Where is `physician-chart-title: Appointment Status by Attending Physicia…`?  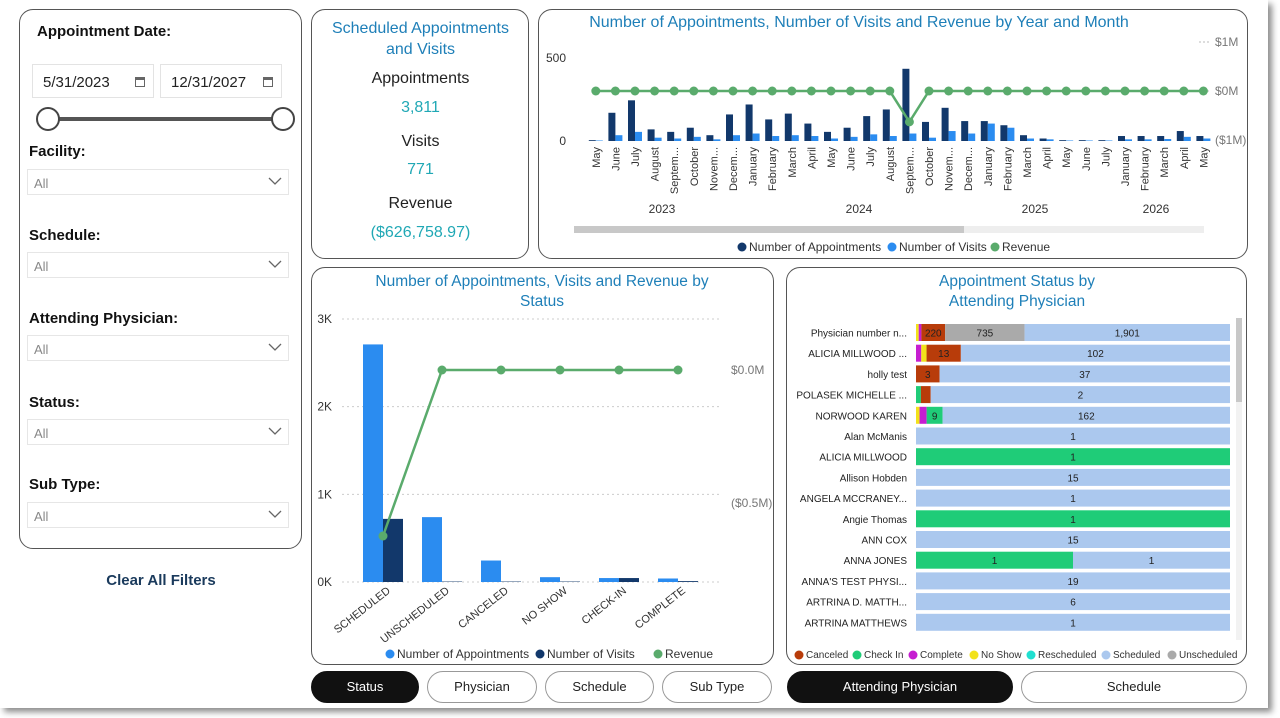 physician-chart-title: Appointment Status by Attending Physicia… is located at coordinates (1017, 291).